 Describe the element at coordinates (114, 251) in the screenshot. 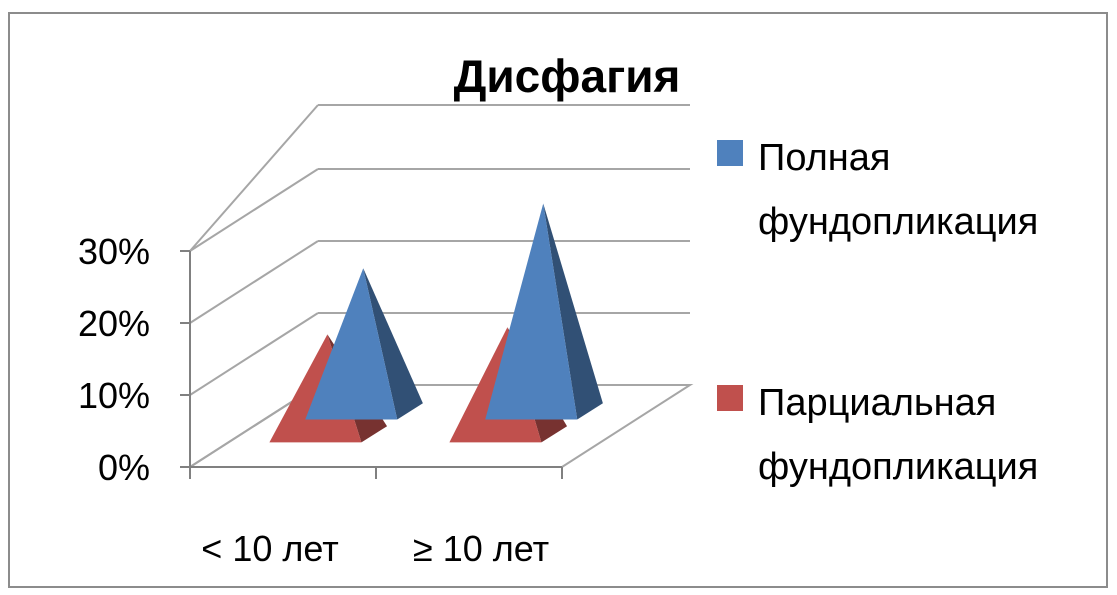

I see `y-tick-label: 30%` at that location.